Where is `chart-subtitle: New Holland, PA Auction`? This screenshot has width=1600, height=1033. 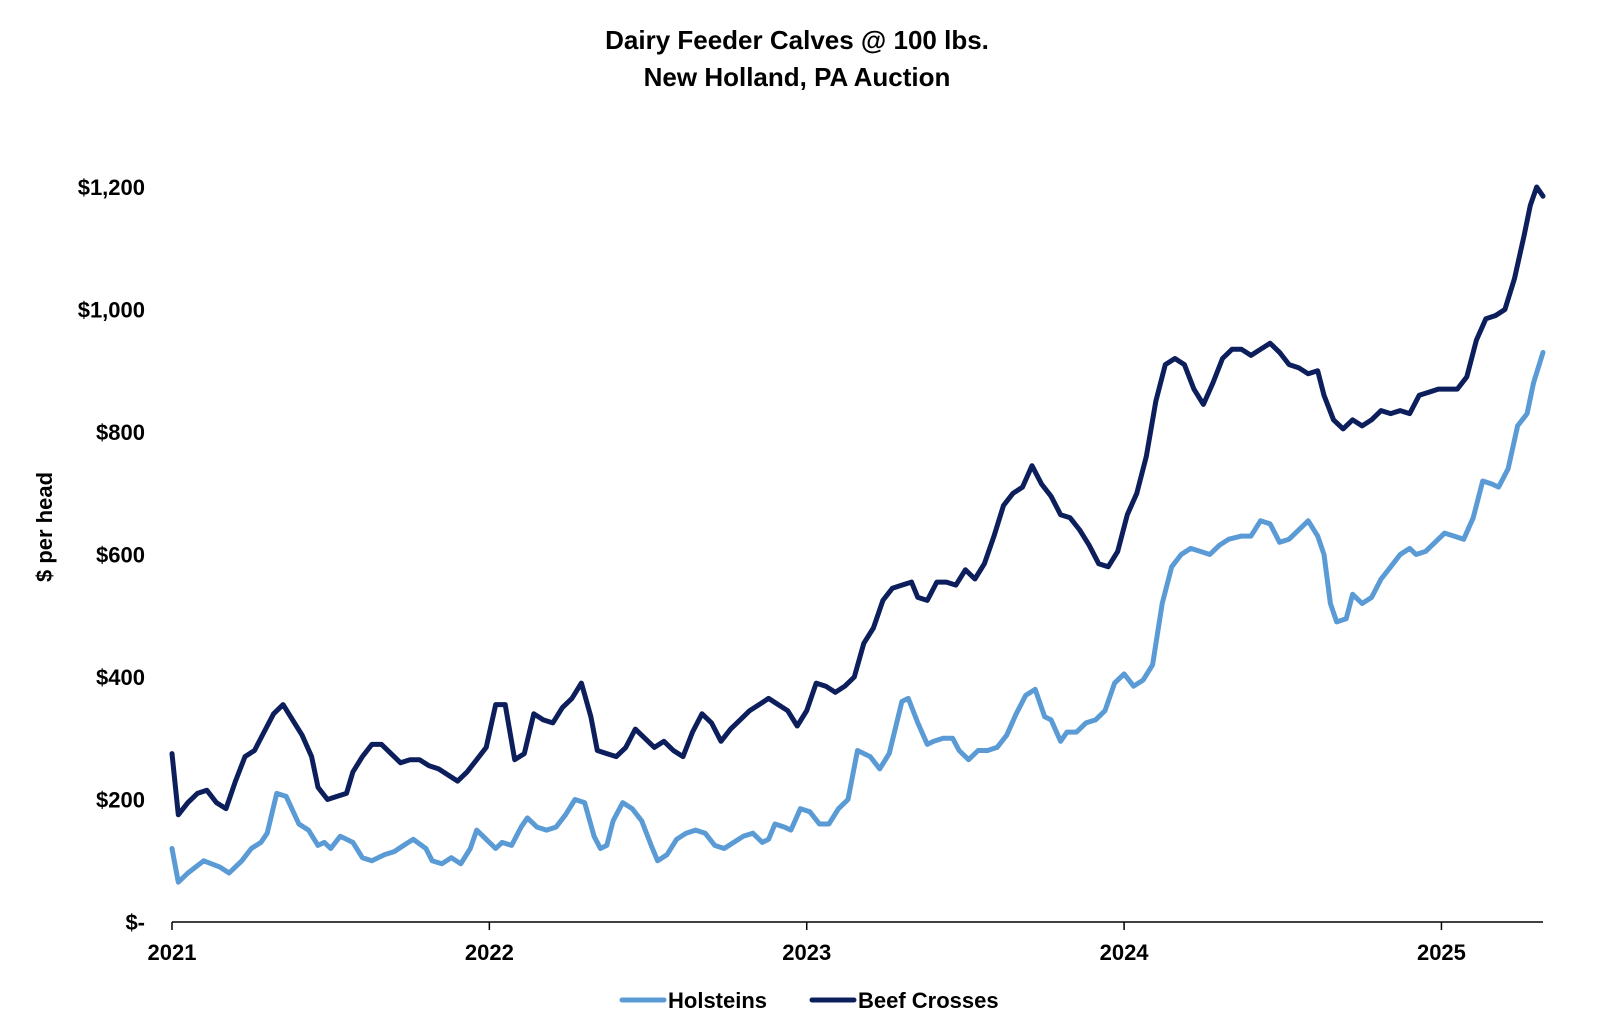 chart-subtitle: New Holland, PA Auction is located at coordinates (797, 77).